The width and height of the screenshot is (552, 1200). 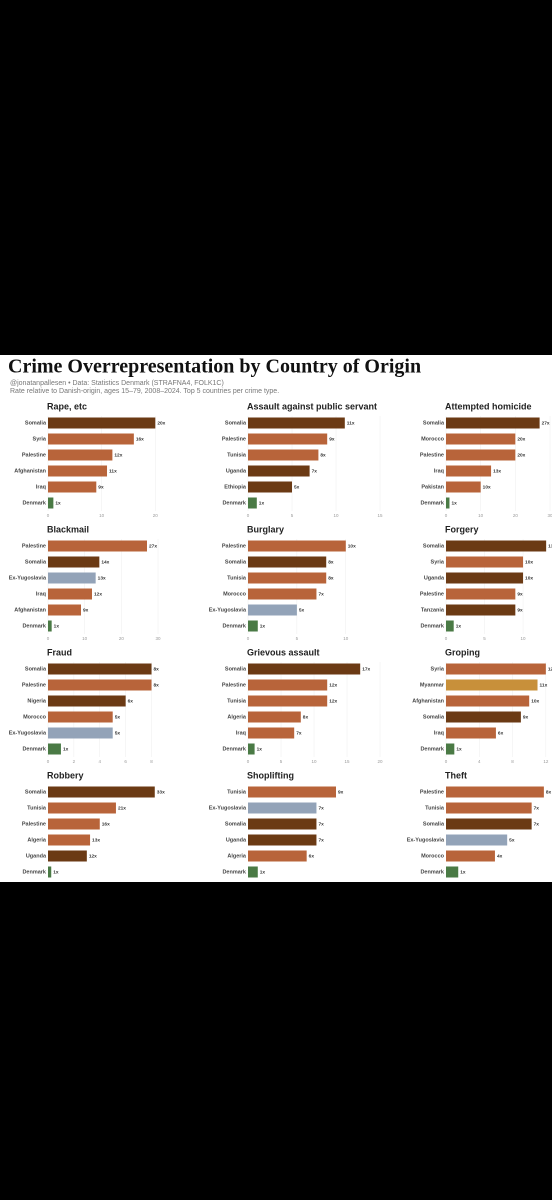 What do you see at coordinates (153, 546) in the screenshot?
I see `value-label: 27x` at bounding box center [153, 546].